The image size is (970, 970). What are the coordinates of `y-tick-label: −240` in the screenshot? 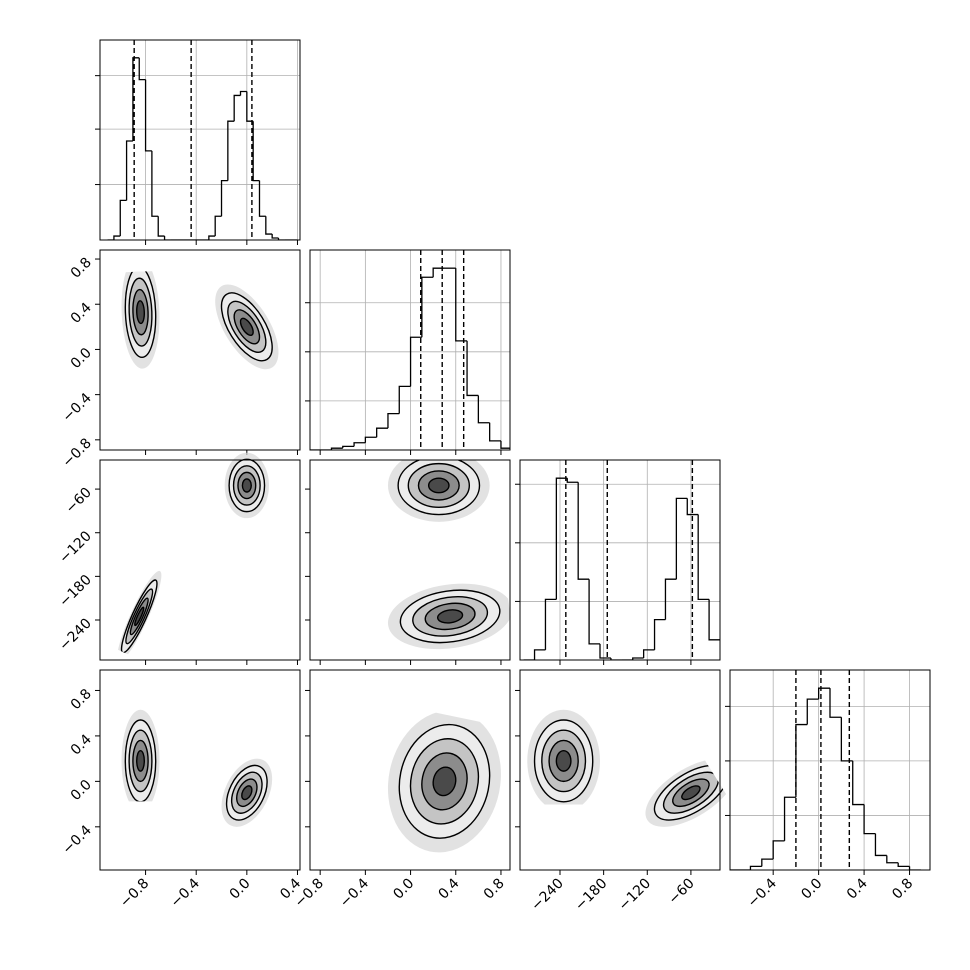 It's located at (75, 635).